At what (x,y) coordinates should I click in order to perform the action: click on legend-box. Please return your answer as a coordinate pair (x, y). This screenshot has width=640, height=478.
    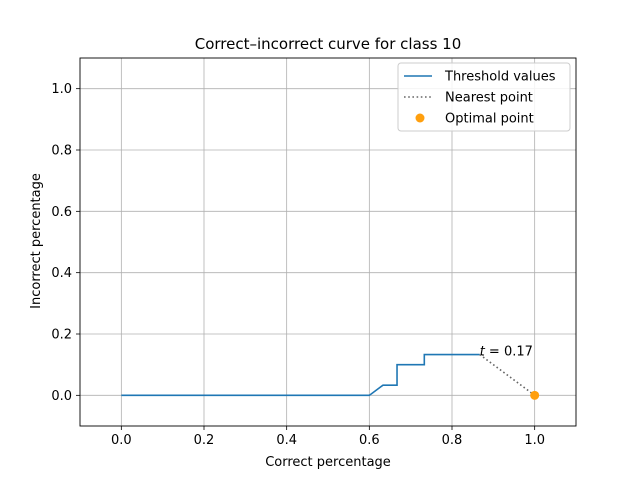
    Looking at the image, I should click on (484, 97).